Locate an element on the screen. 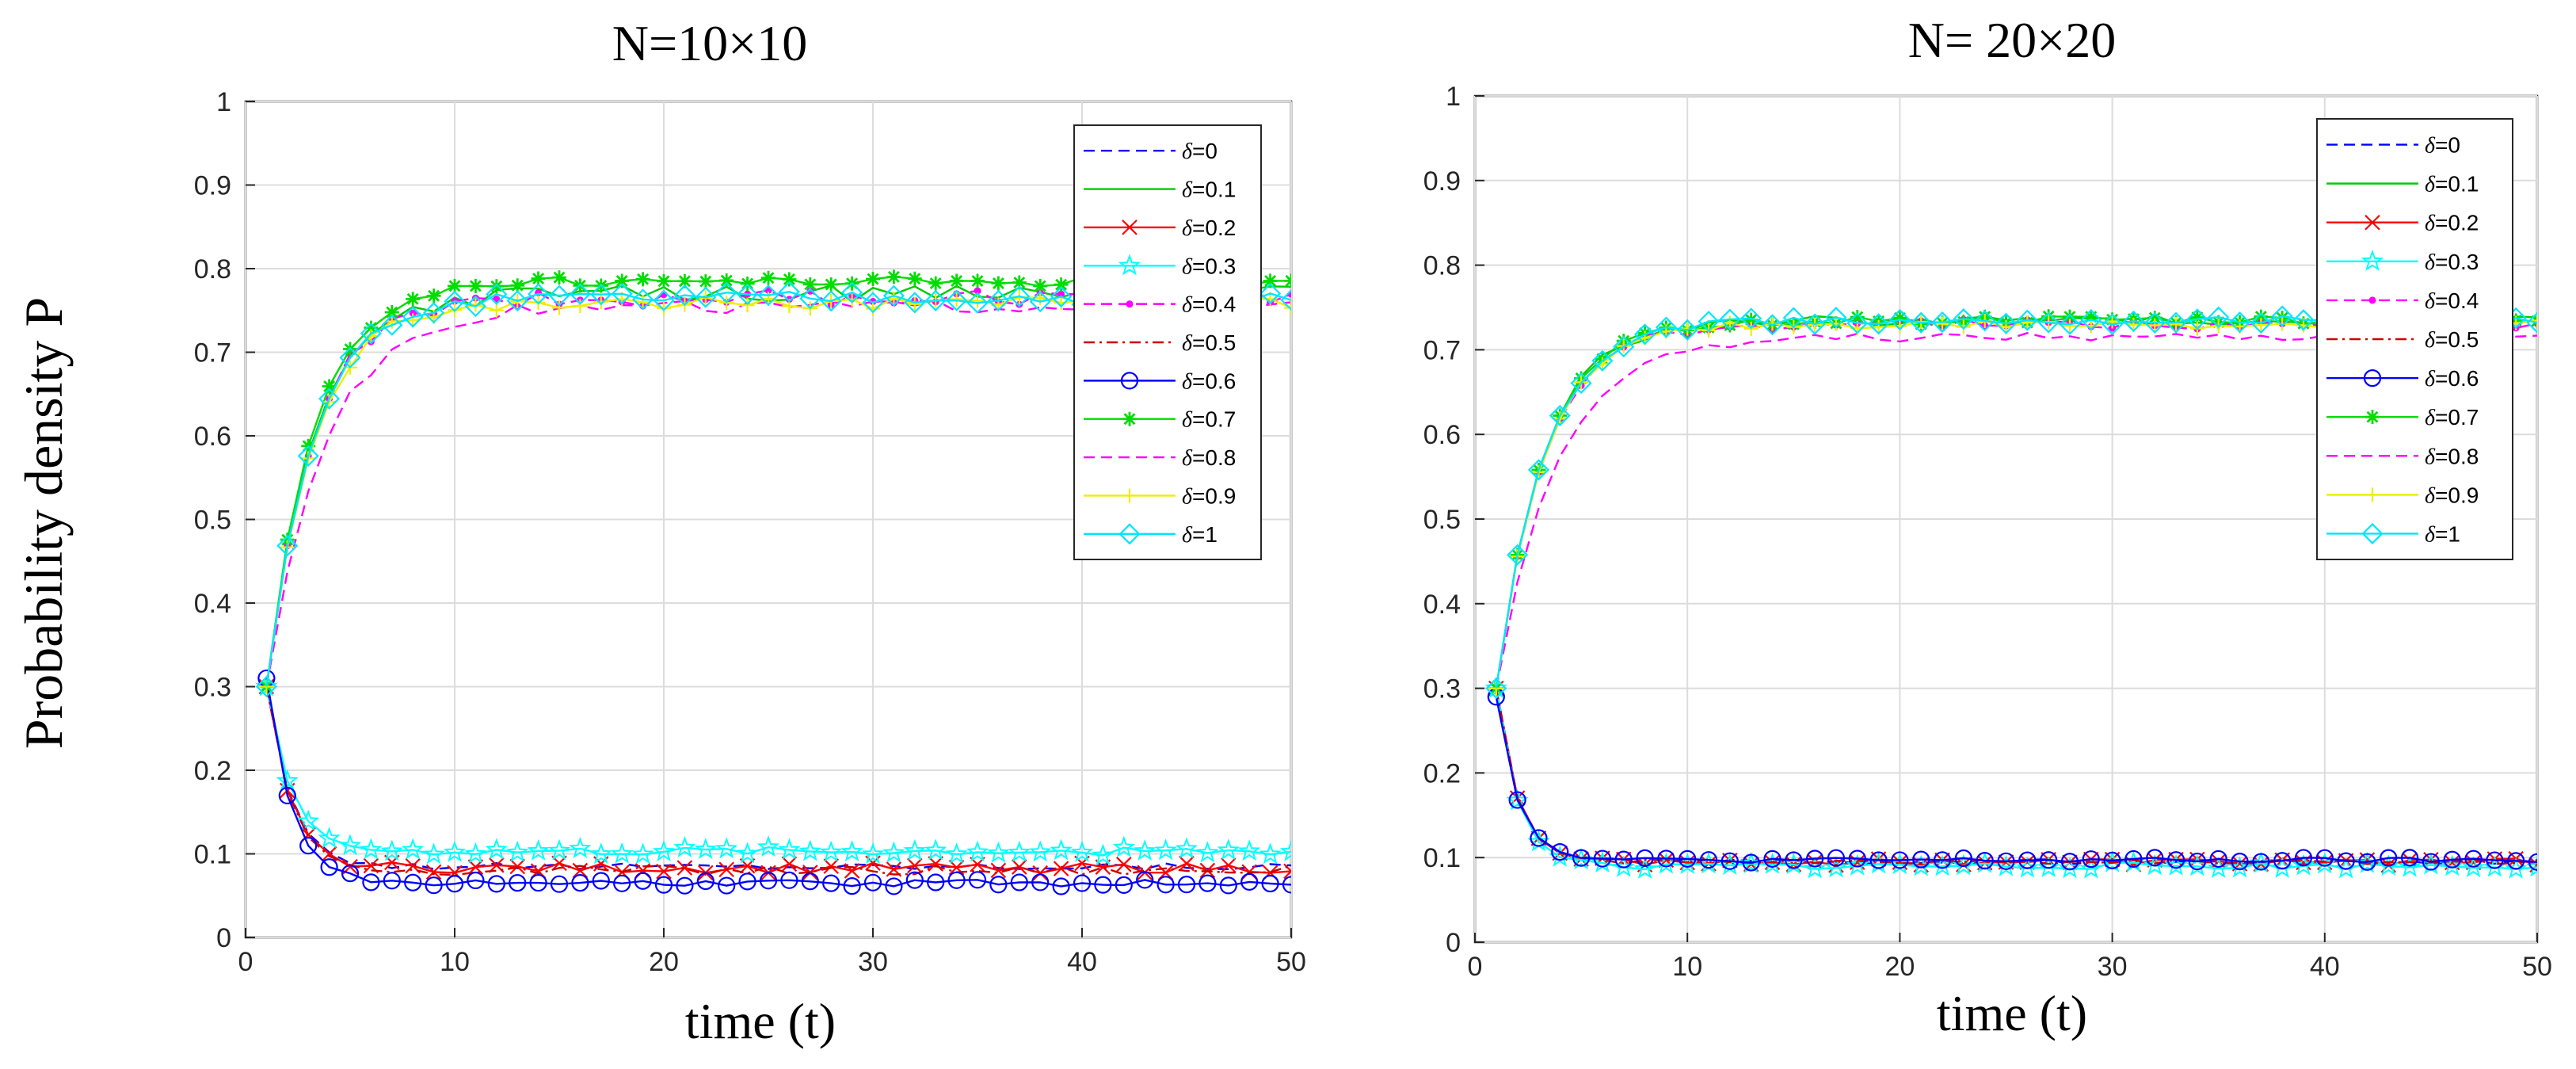 Image resolution: width=2576 pixels, height=1069 pixels. y-tick-label: 0.3 is located at coordinates (1442, 689).